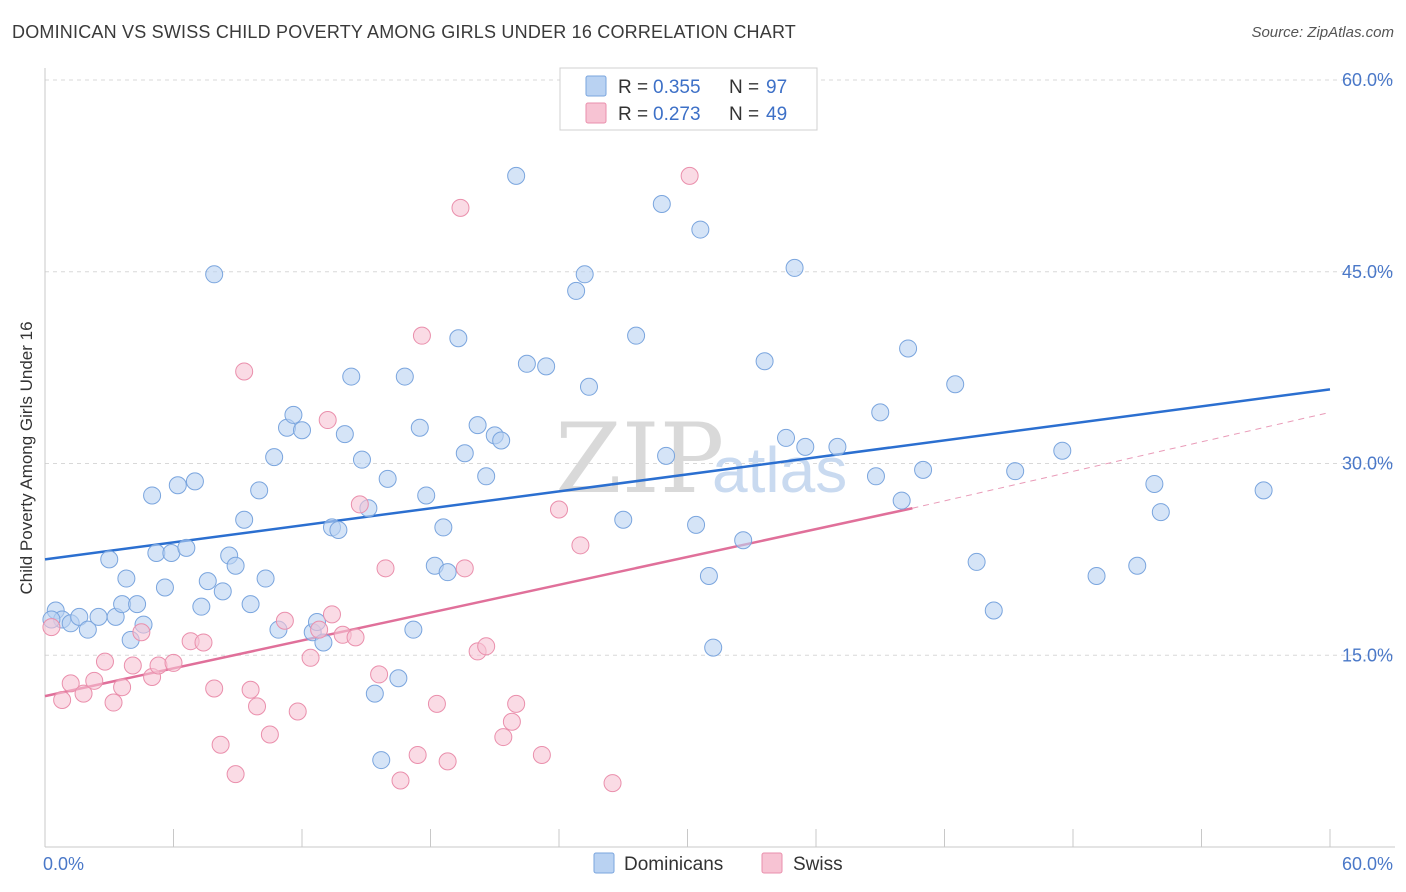 Image resolution: width=1406 pixels, height=892 pixels. Describe the element at coordinates (1367, 464) in the screenshot. I see `y-tick-label: 30.0%` at that location.